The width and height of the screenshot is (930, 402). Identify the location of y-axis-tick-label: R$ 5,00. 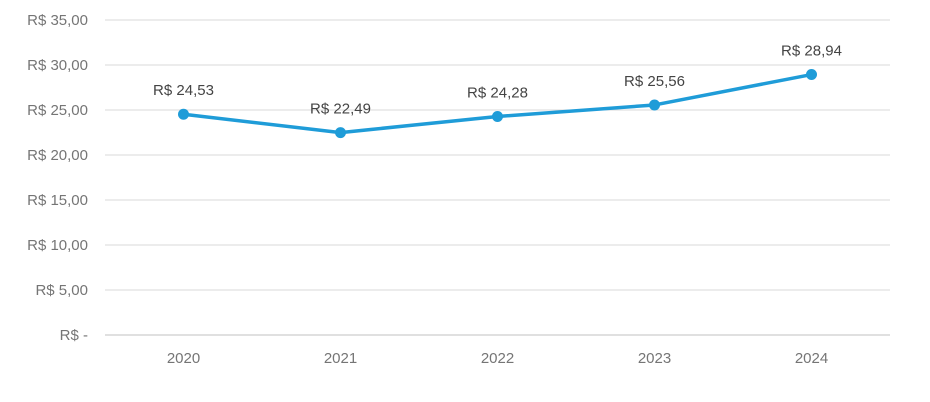
(61, 290).